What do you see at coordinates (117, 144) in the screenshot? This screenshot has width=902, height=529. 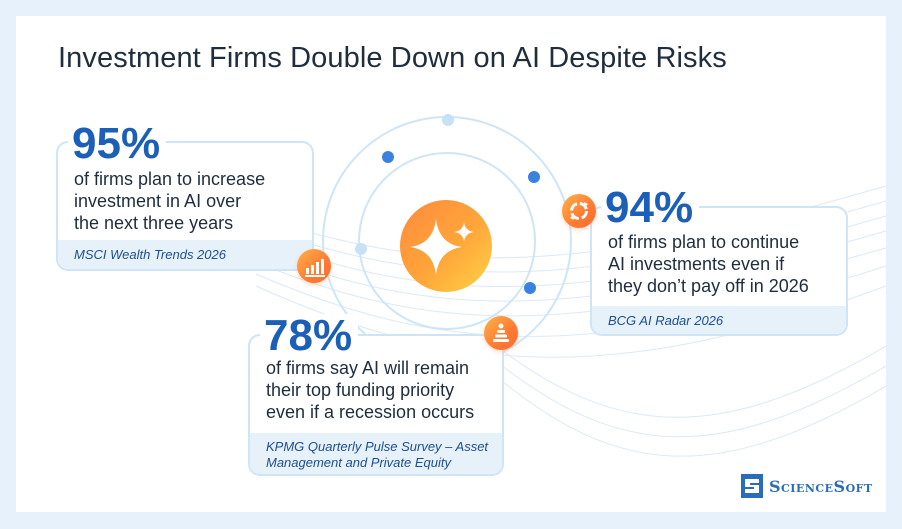 I see `stat-value: 95%` at bounding box center [117, 144].